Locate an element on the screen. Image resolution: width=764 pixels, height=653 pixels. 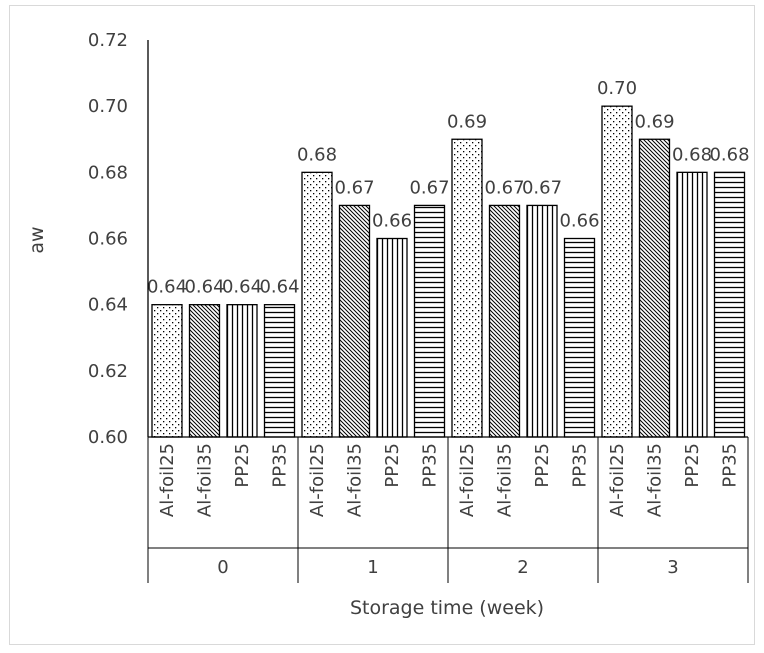
x-group-label: 1 is located at coordinates (372, 567).